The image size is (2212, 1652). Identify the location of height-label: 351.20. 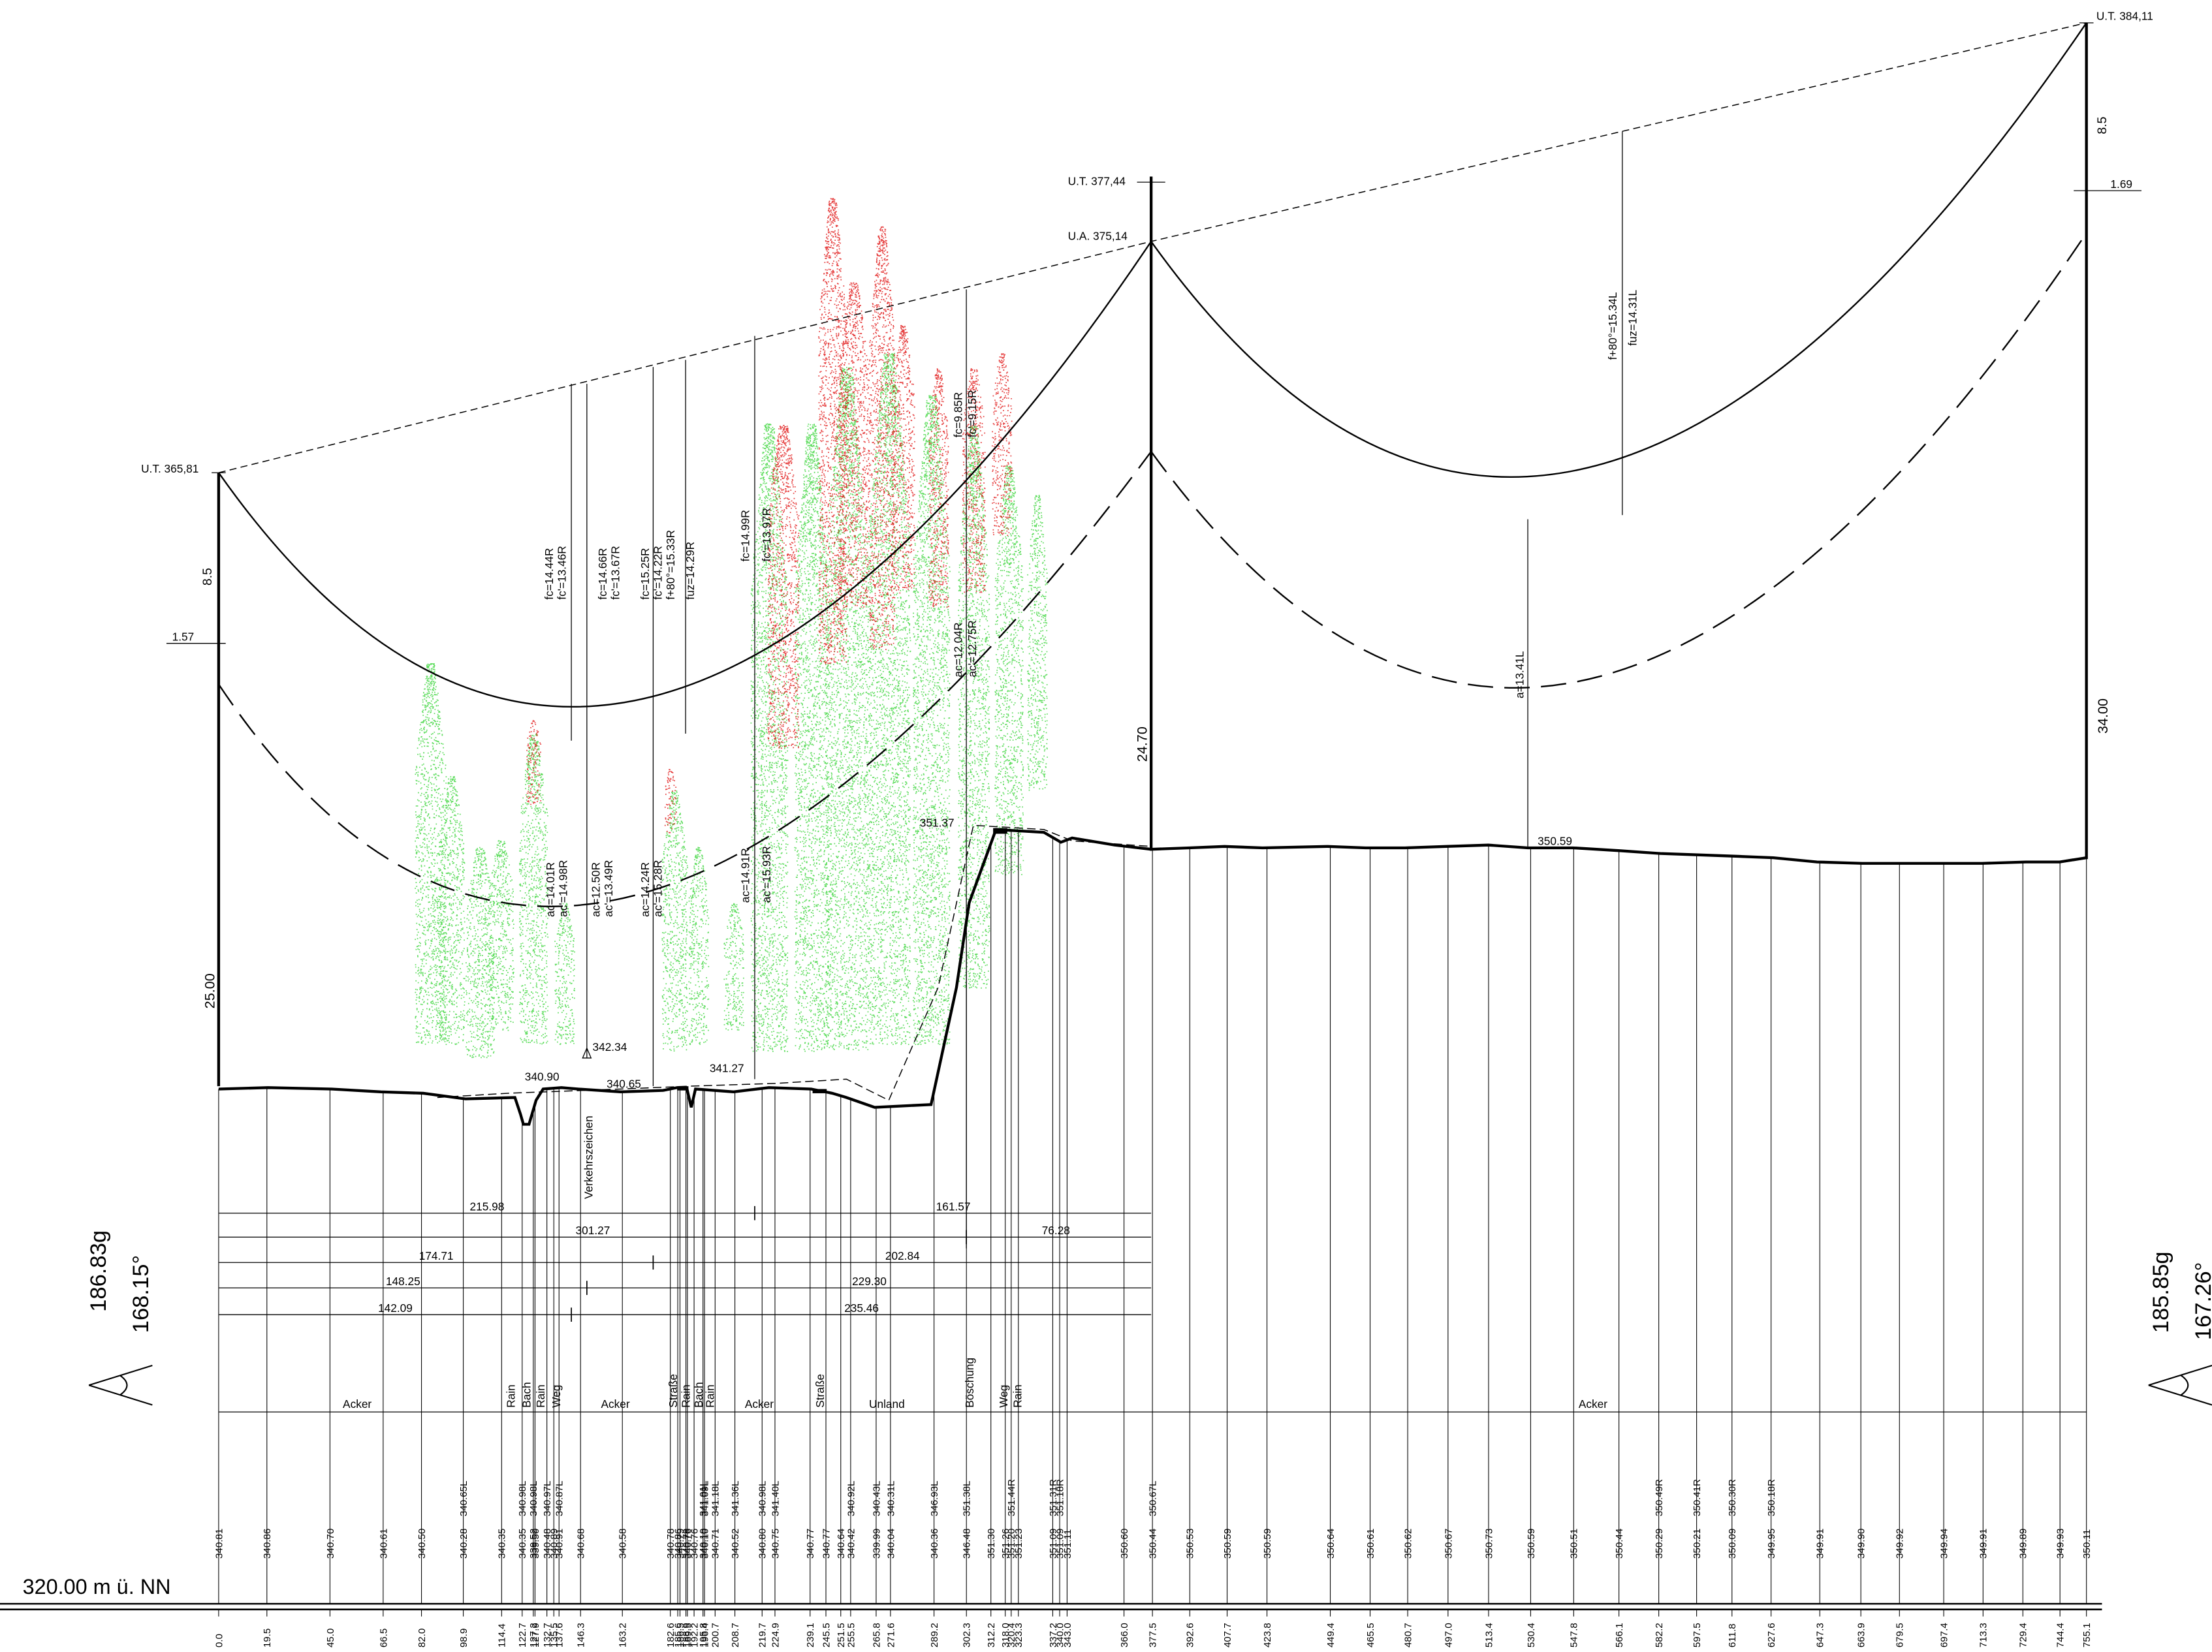
(1012, 1544).